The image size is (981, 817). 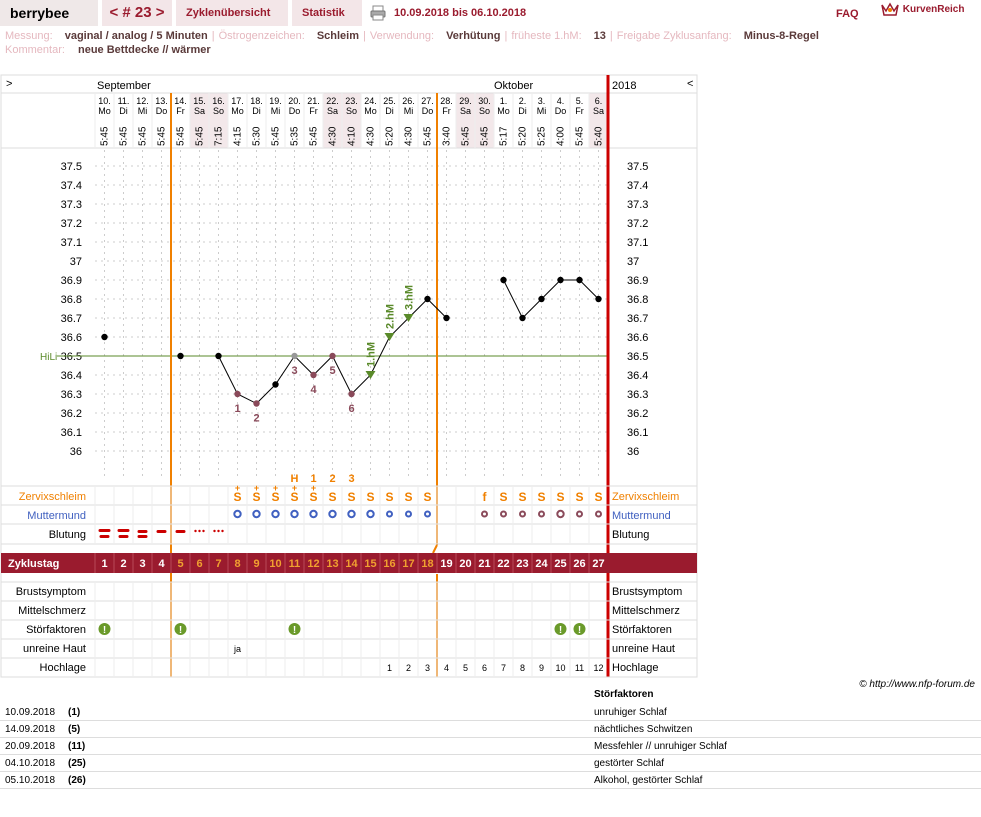 I want to click on day-number: 21., so click(x=313, y=101).